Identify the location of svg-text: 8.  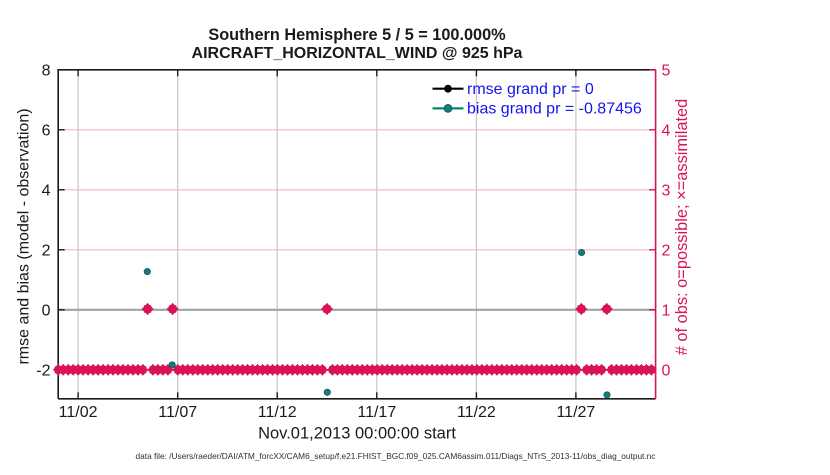
(46, 70).